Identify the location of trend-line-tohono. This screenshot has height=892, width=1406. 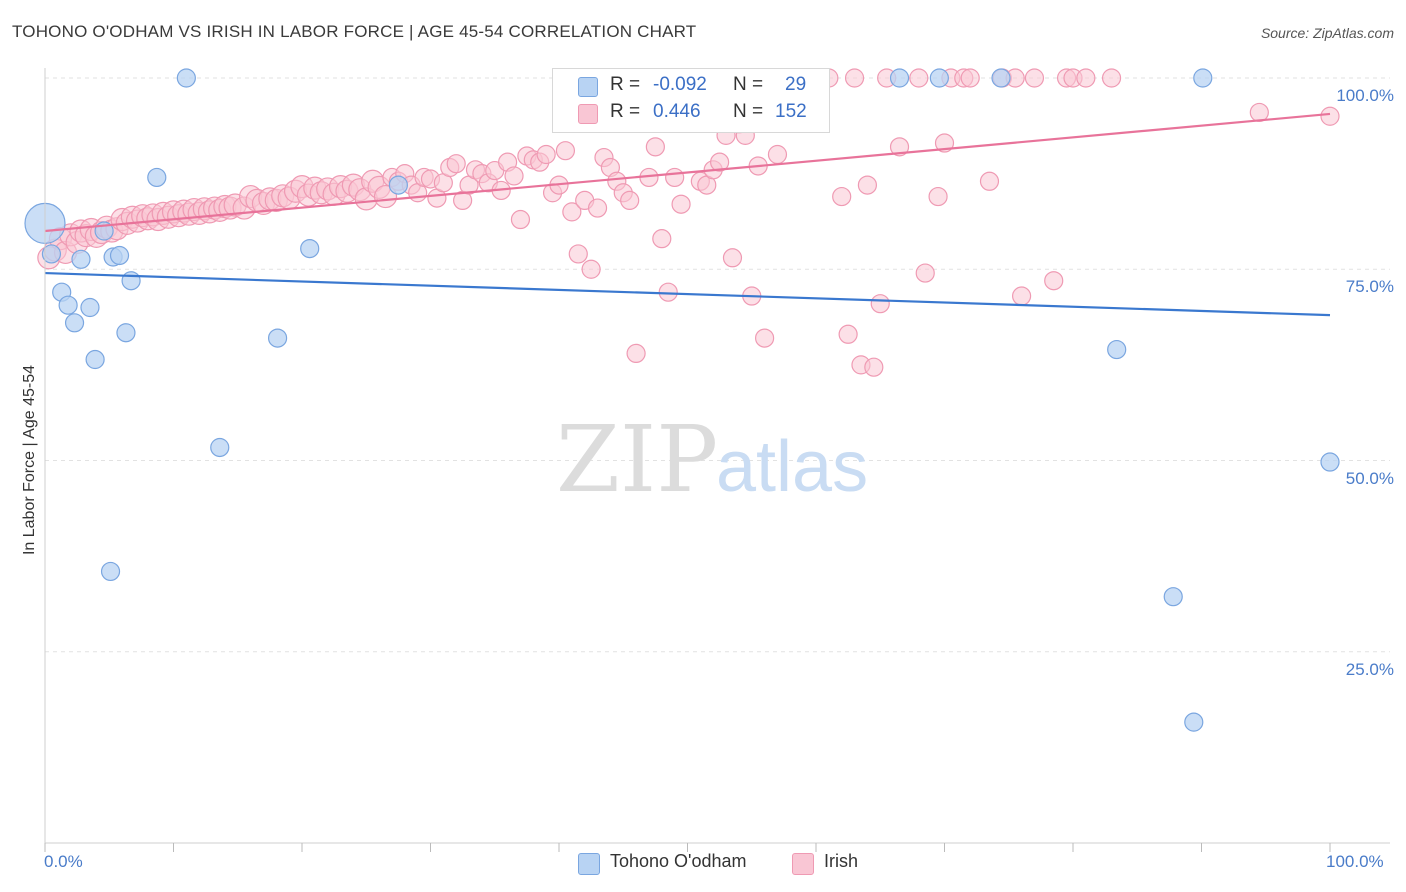
(687, 294).